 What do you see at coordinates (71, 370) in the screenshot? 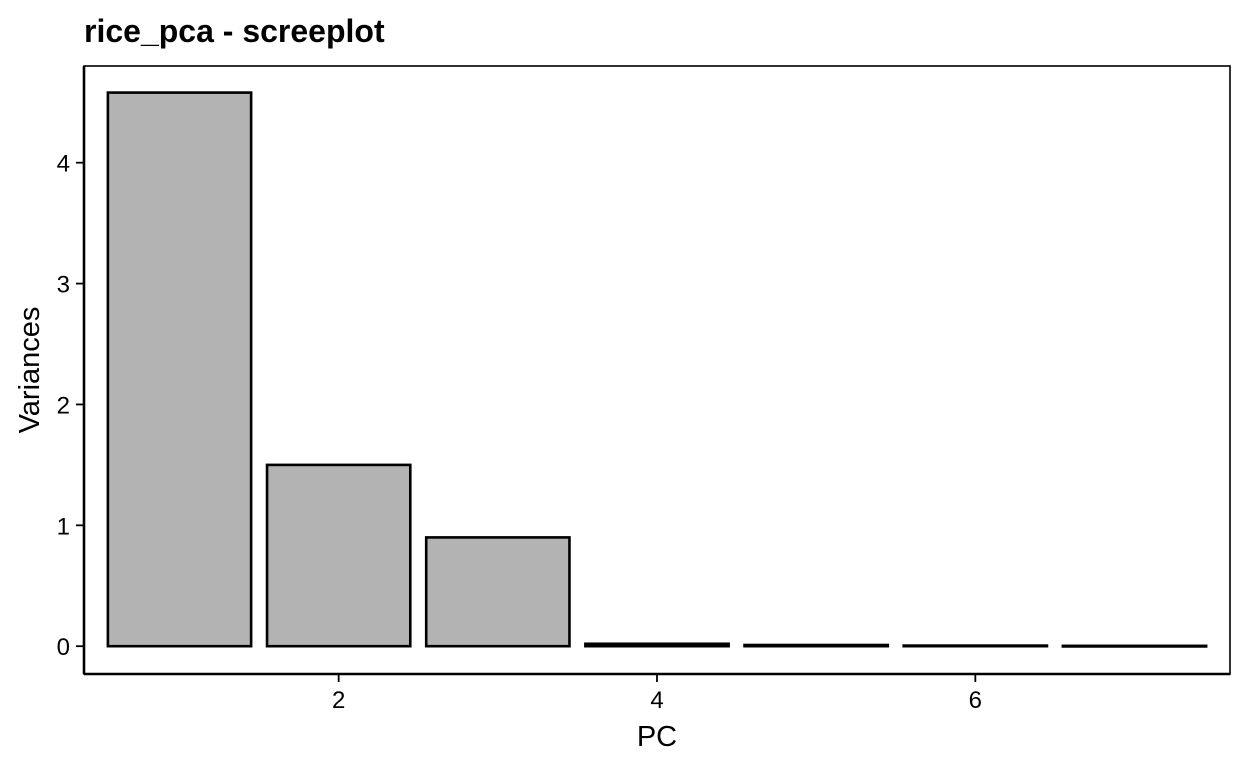
I see `y-axis: 0 1 2 3 4` at bounding box center [71, 370].